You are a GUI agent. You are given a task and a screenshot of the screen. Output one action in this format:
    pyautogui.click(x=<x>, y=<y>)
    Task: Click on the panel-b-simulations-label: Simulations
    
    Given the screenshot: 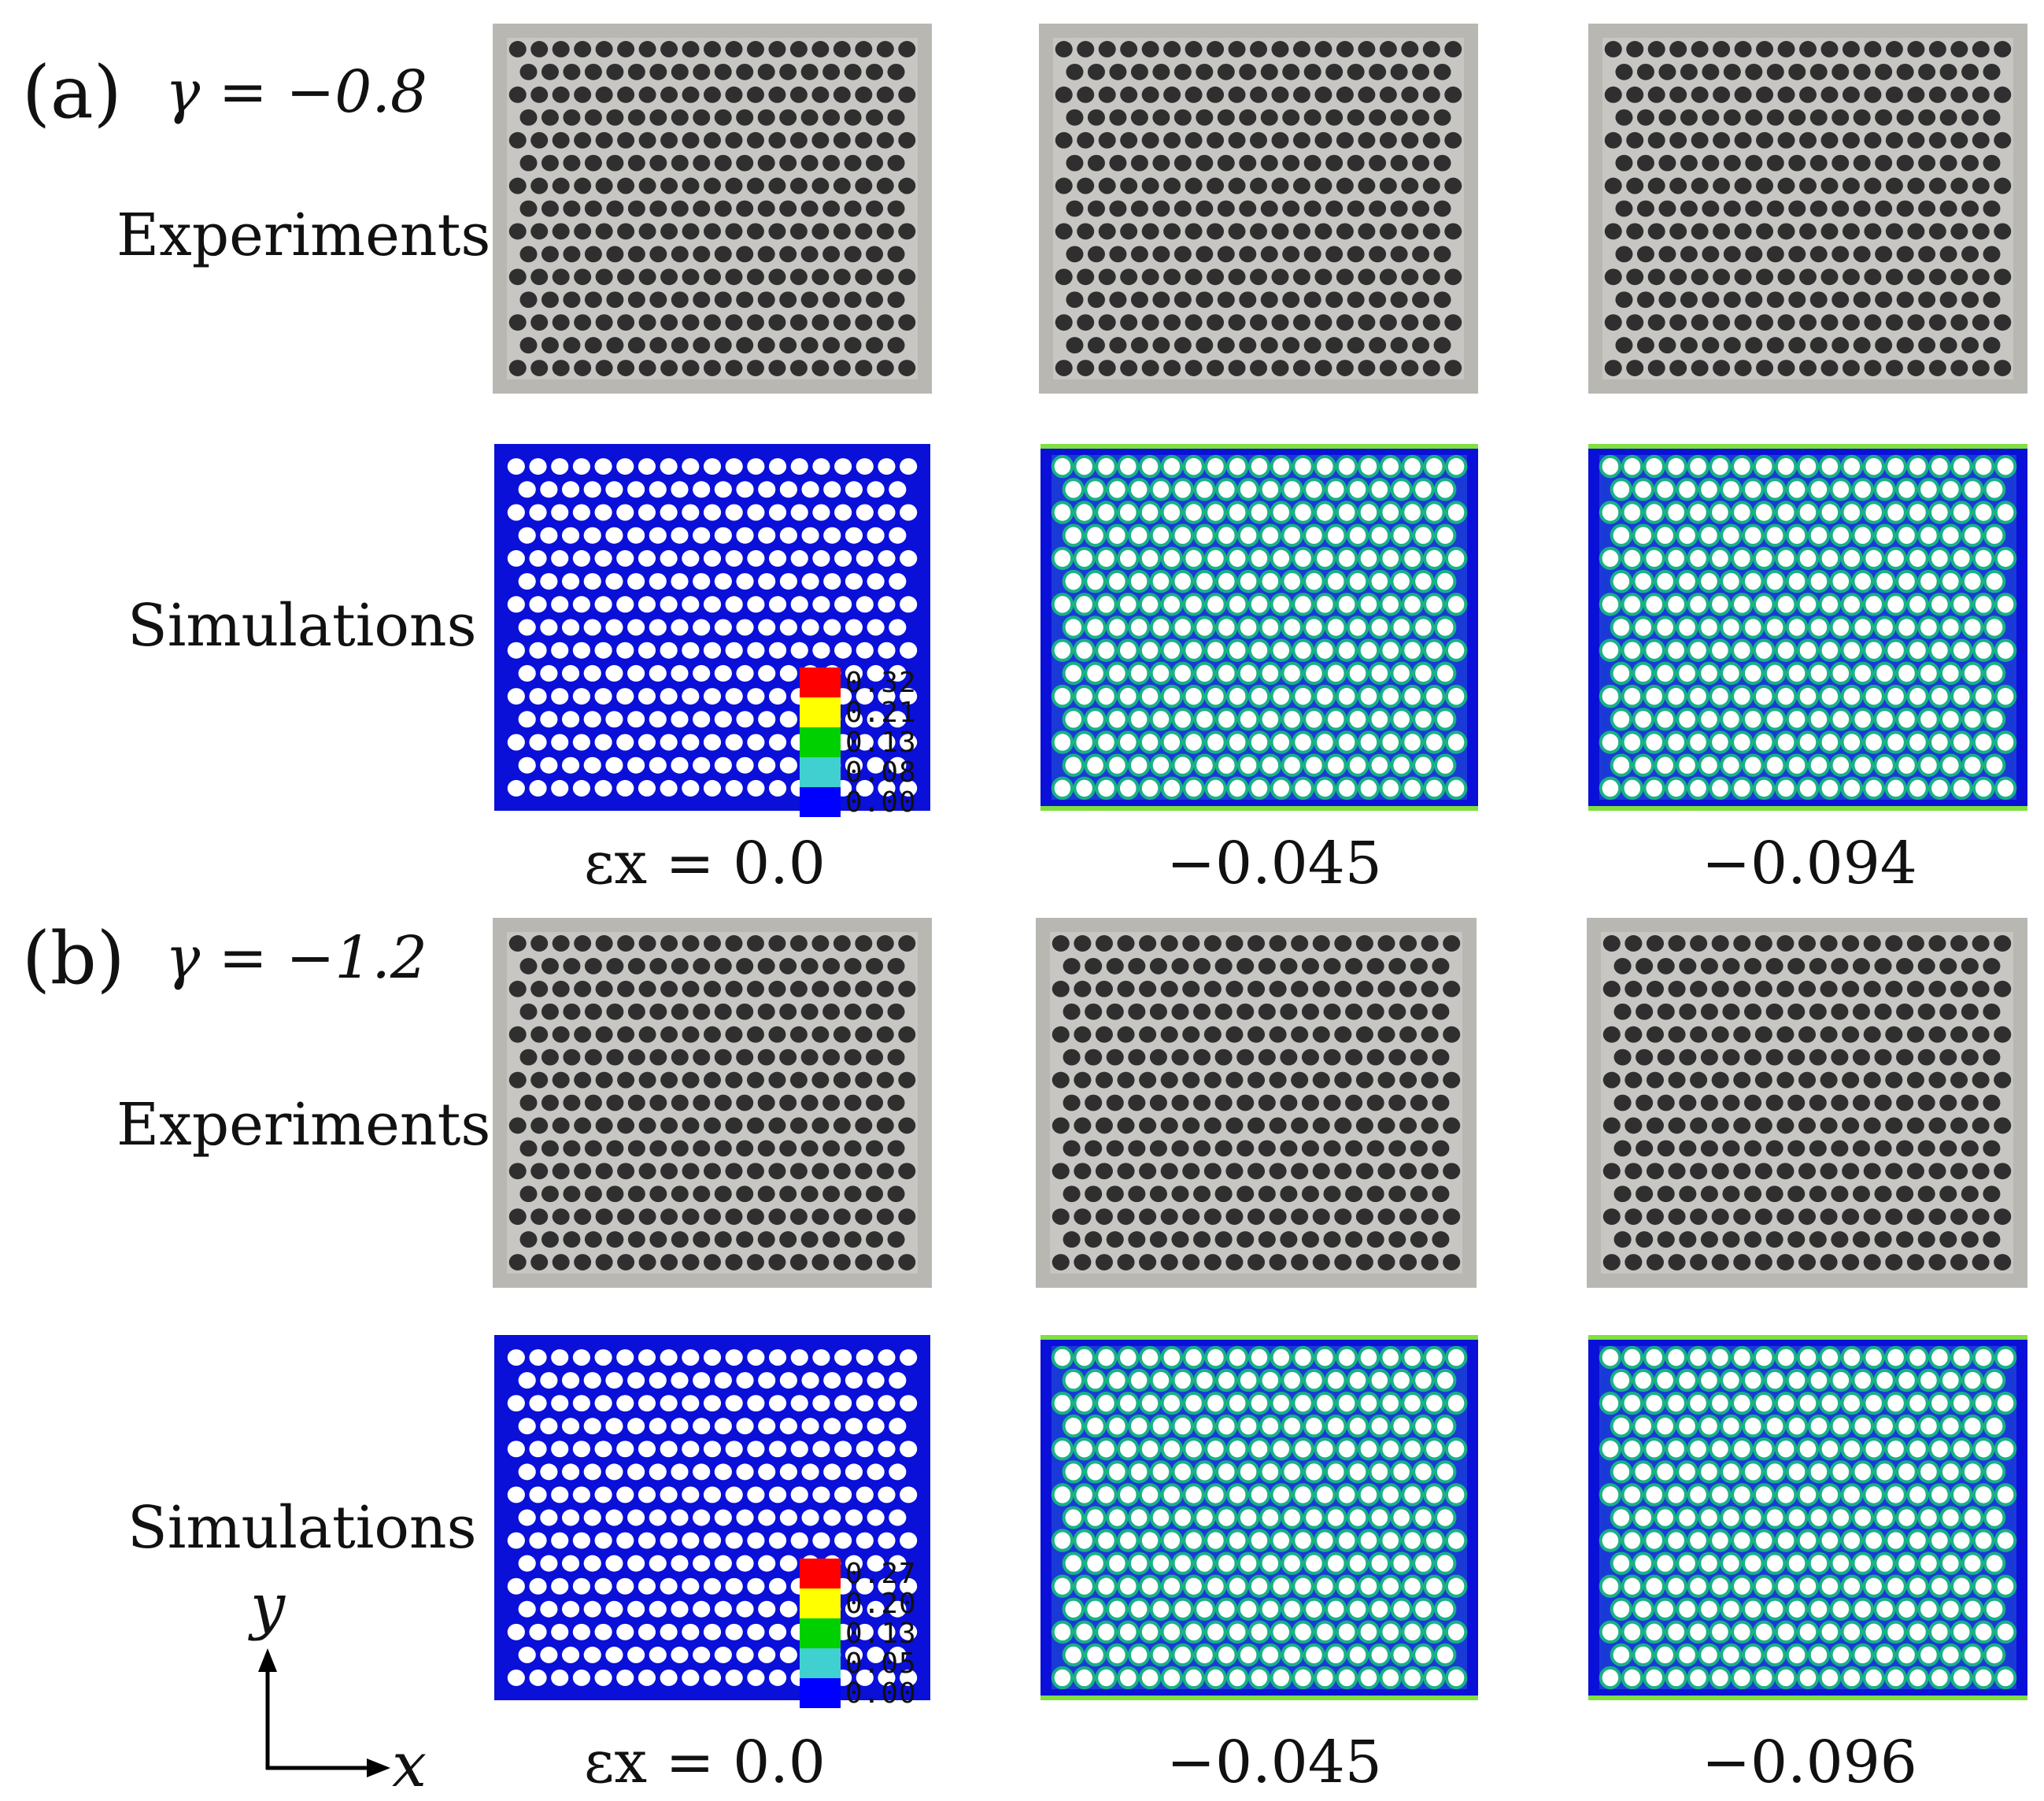 What is the action you would take?
    pyautogui.click(x=302, y=1528)
    